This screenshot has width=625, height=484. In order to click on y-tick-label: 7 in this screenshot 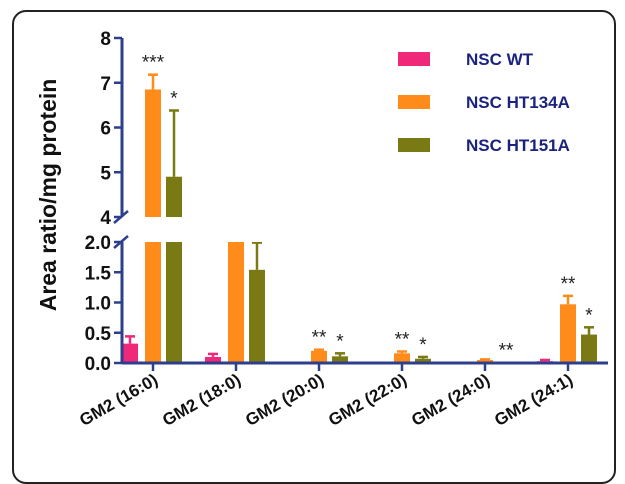, I will do `click(105, 84)`.